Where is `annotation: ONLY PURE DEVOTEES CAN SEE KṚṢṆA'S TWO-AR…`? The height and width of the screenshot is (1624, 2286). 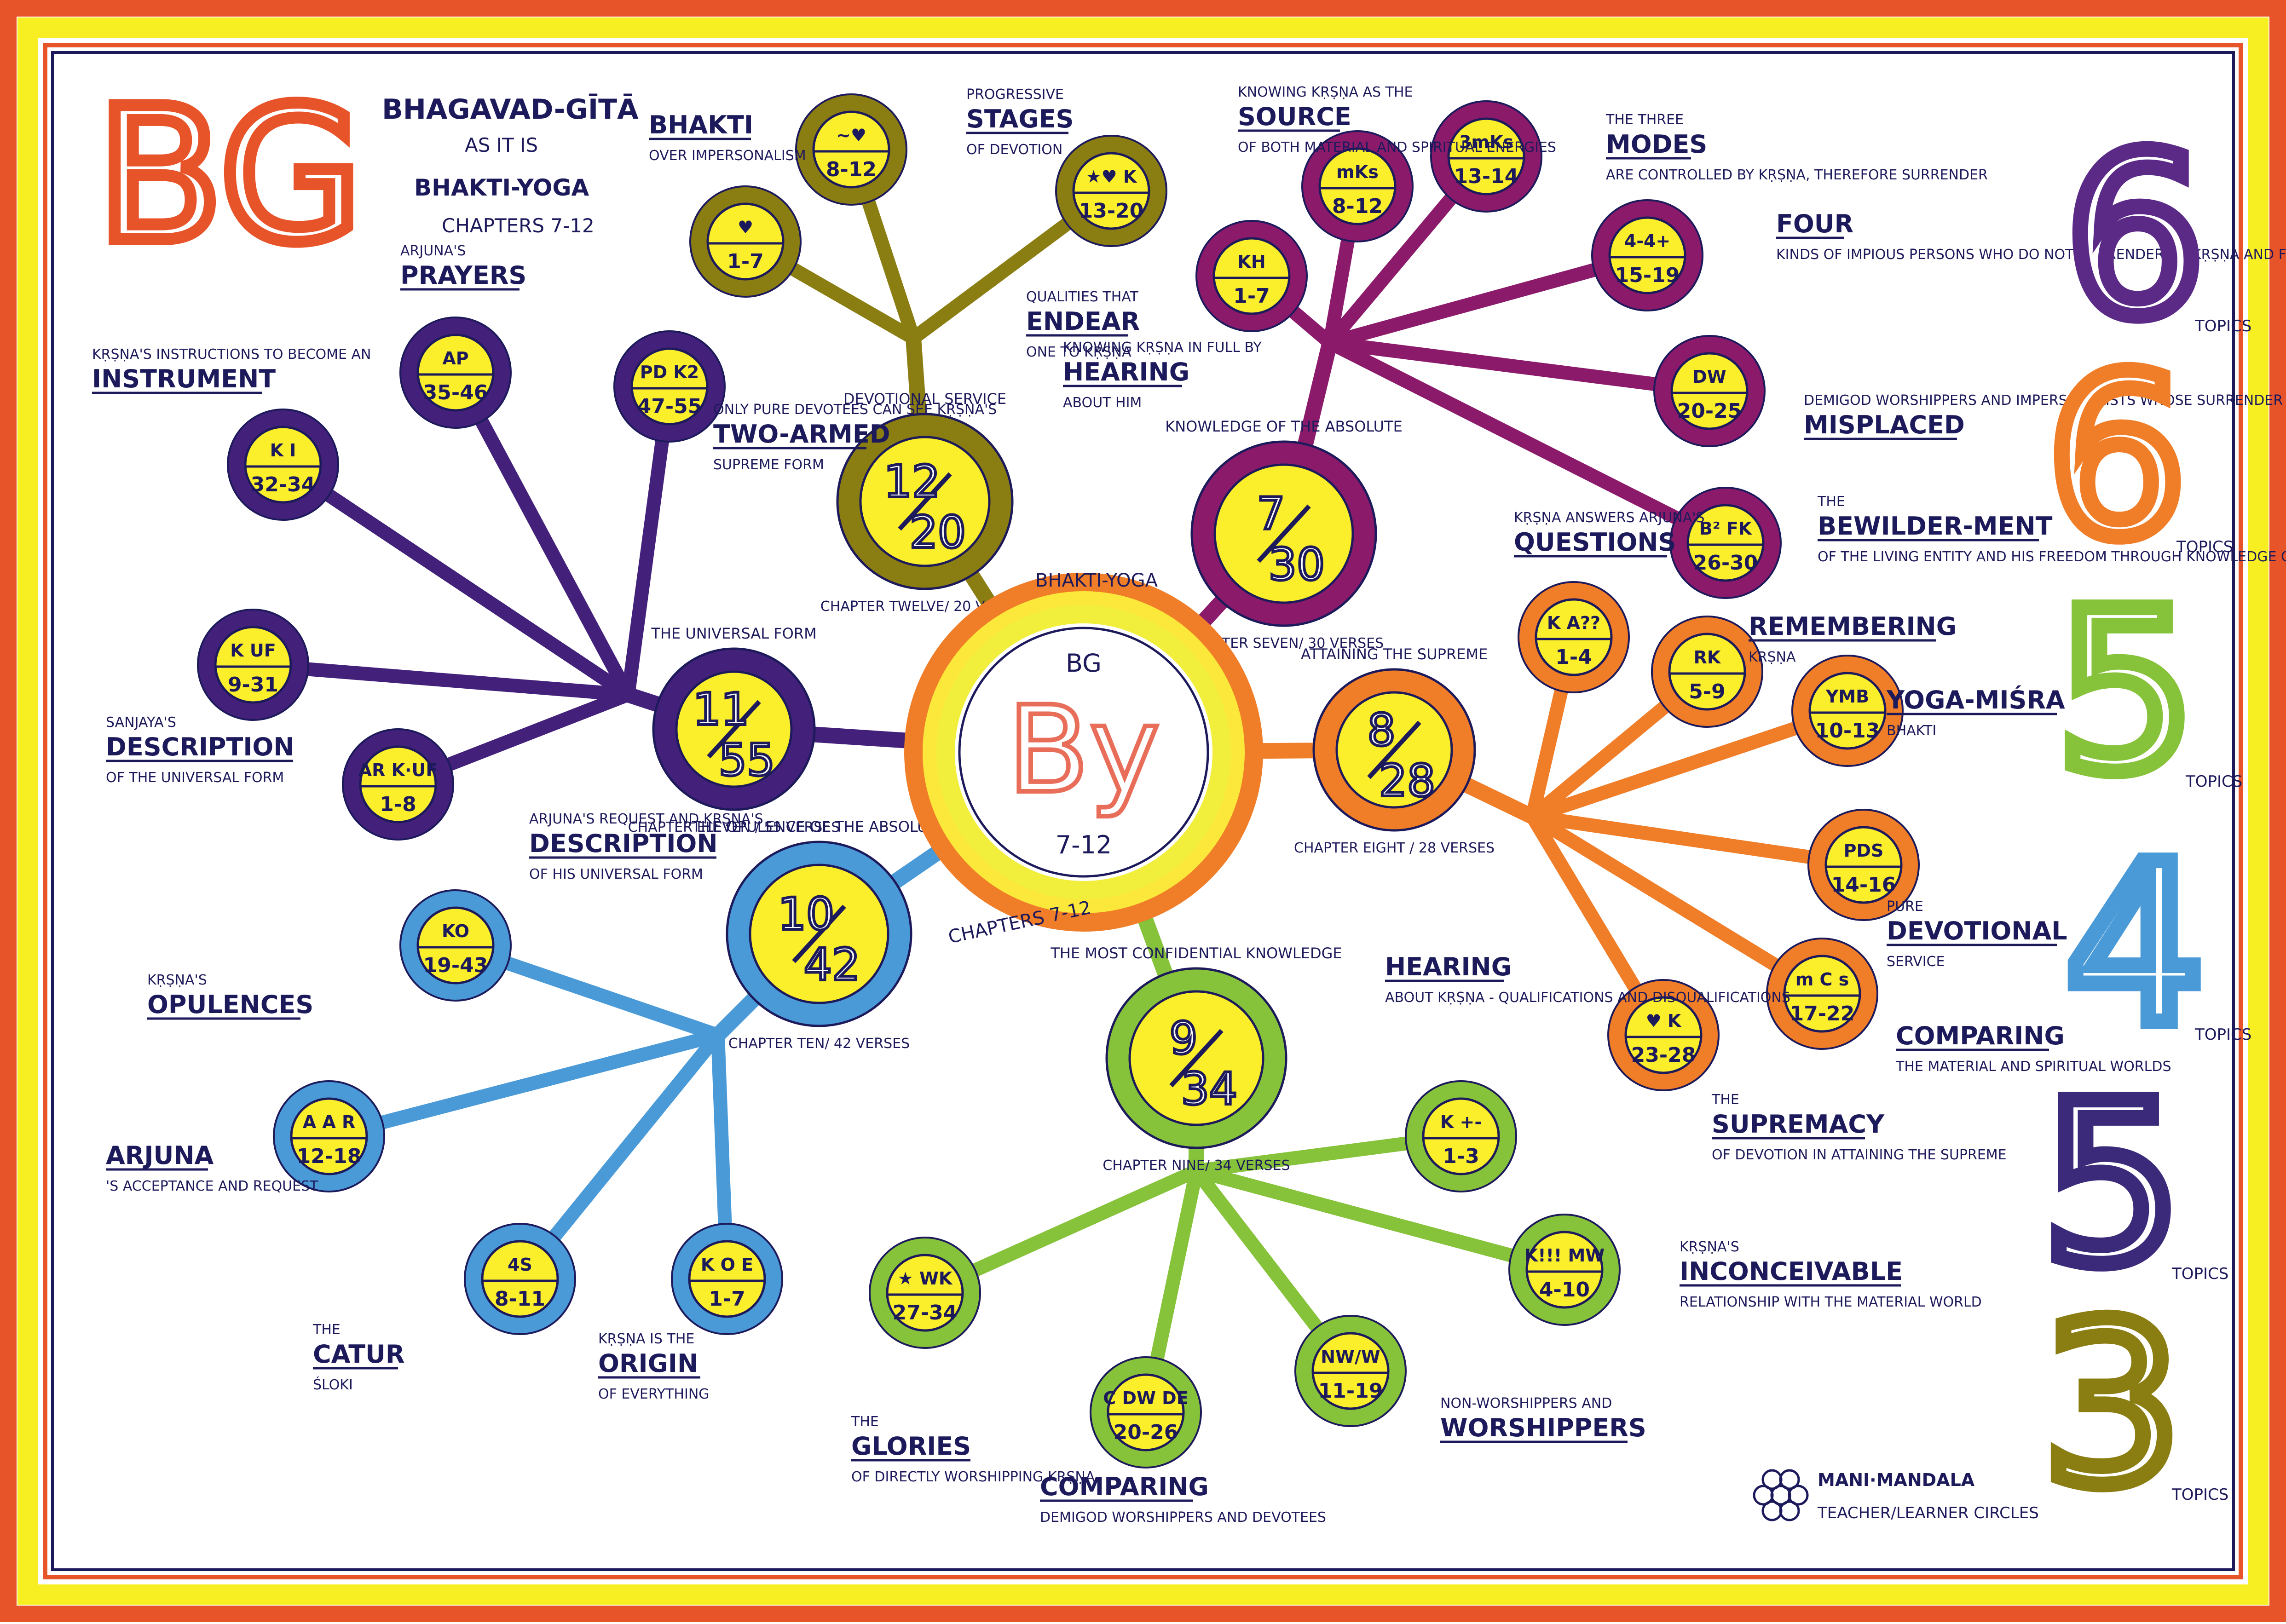 annotation: ONLY PURE DEVOTEES CAN SEE KṚṢṆA'S TWO-AR… is located at coordinates (855, 437).